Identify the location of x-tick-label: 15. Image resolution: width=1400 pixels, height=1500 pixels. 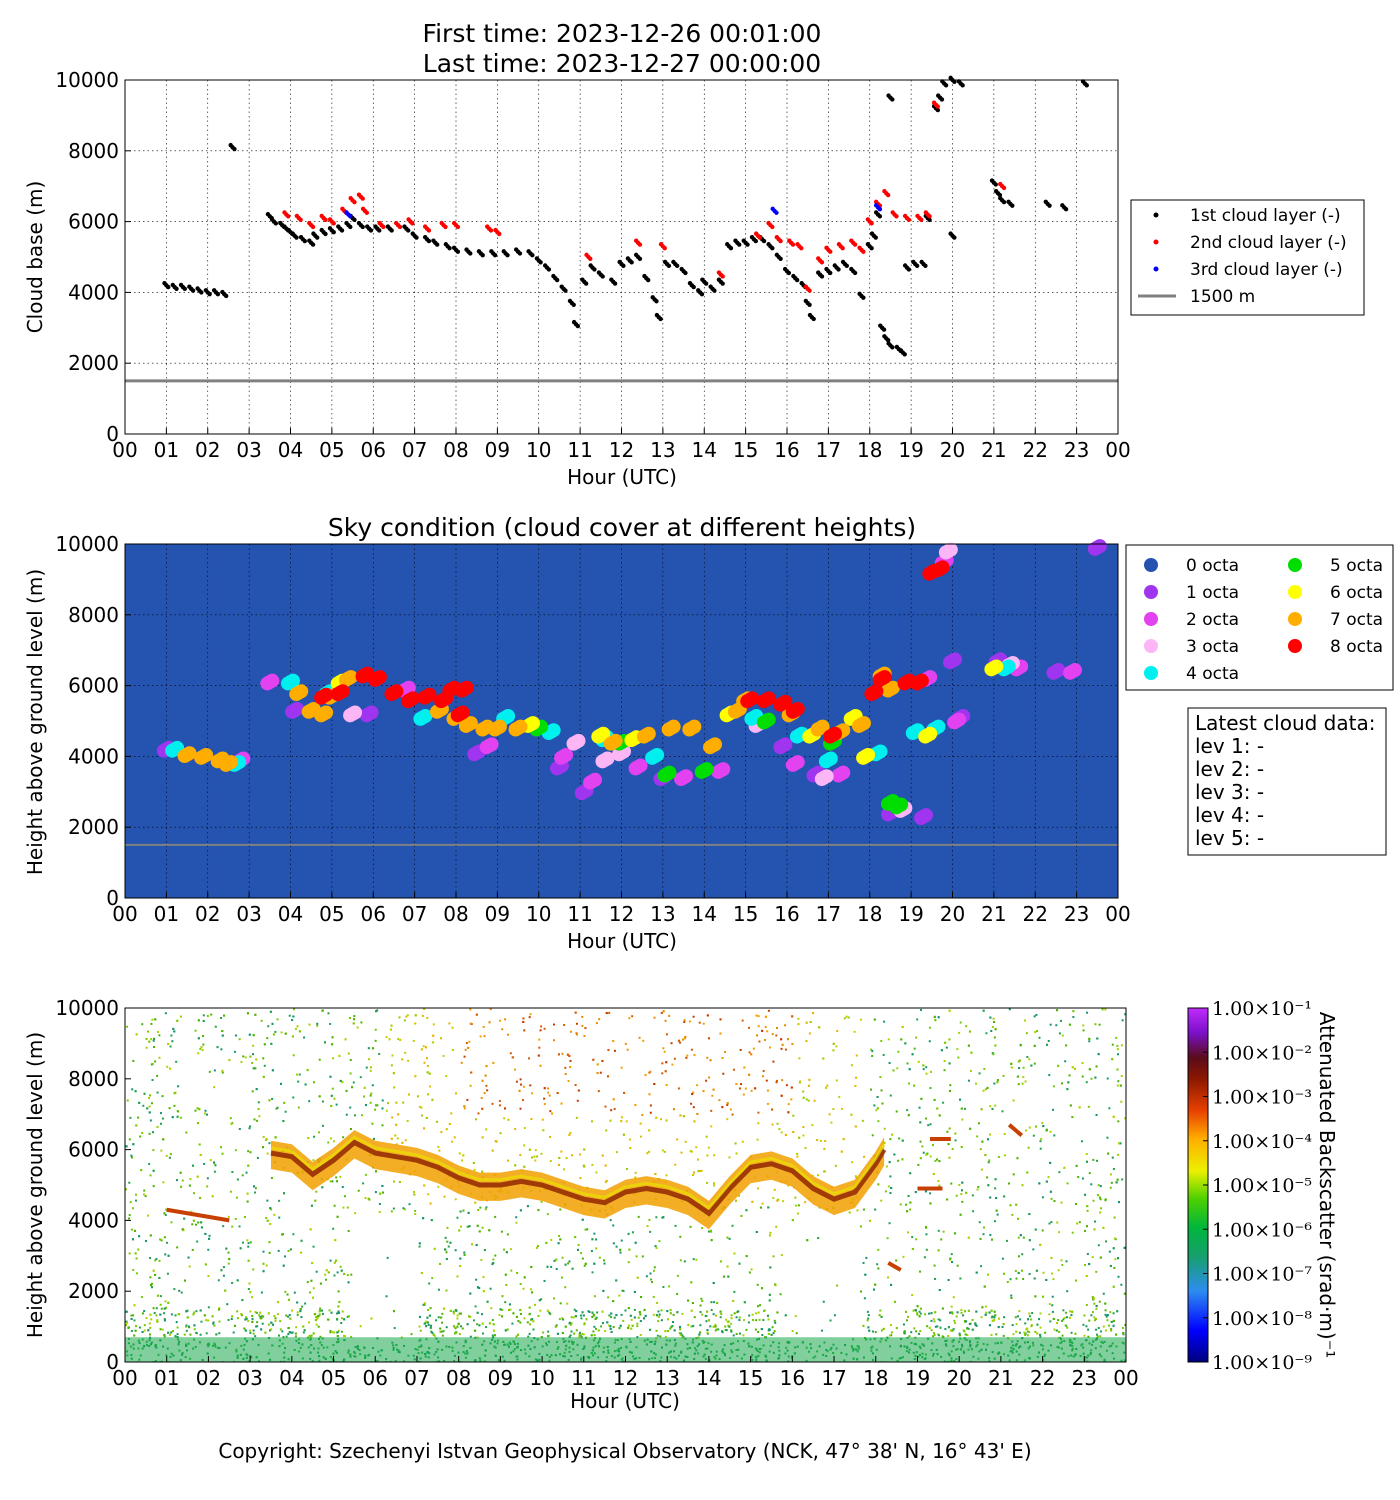
(745, 914).